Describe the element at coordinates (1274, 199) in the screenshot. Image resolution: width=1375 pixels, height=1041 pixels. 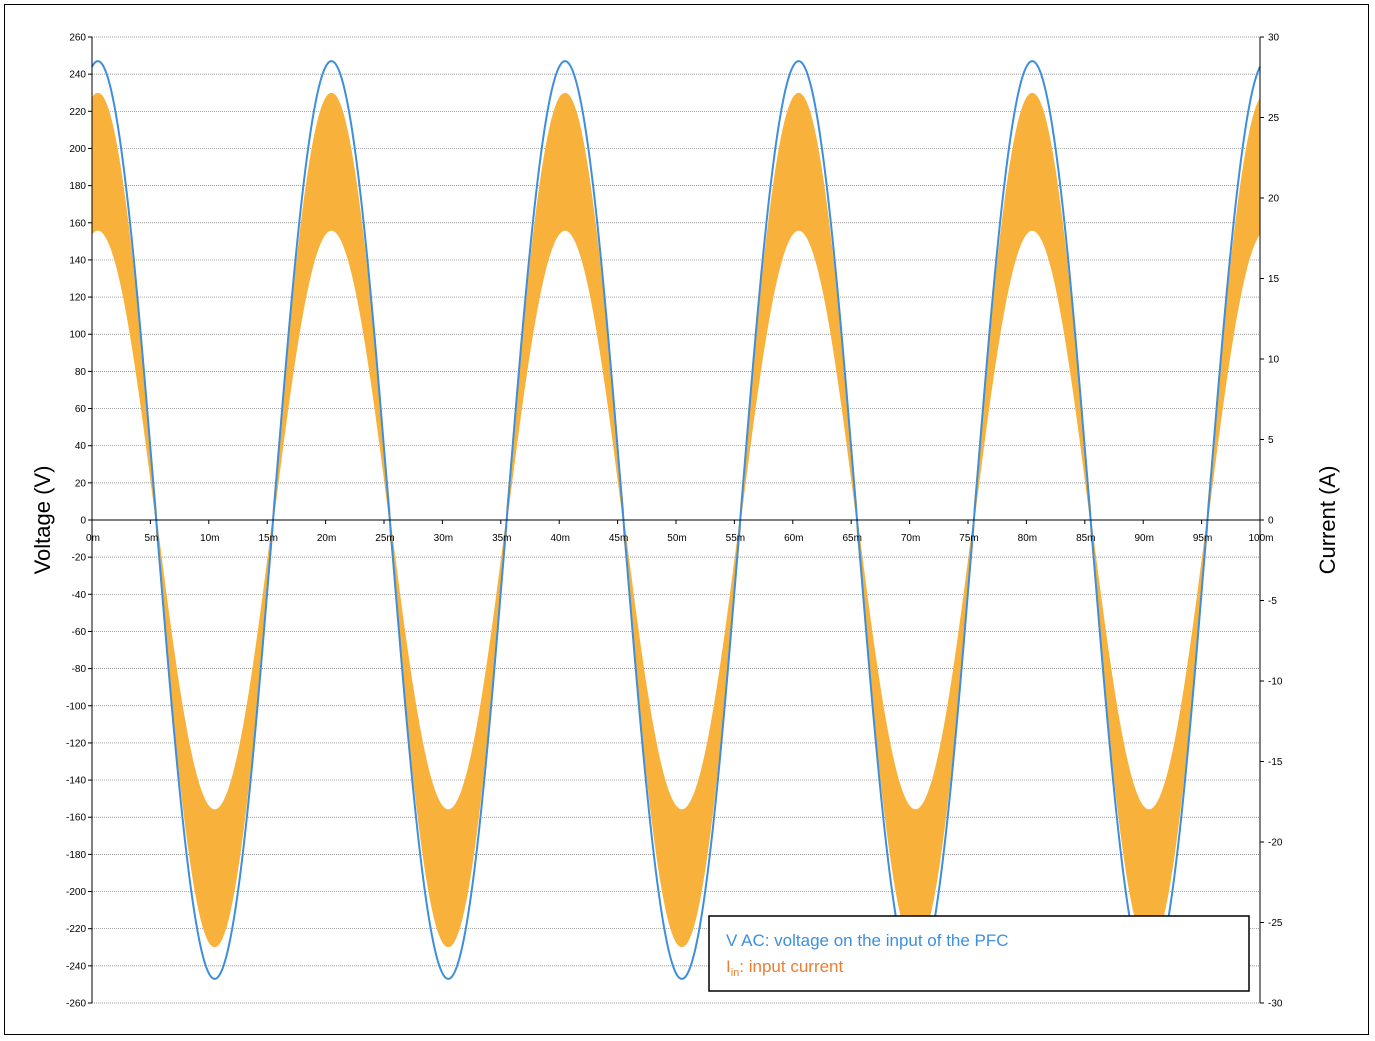
I see `y2-tick-label: 20` at that location.